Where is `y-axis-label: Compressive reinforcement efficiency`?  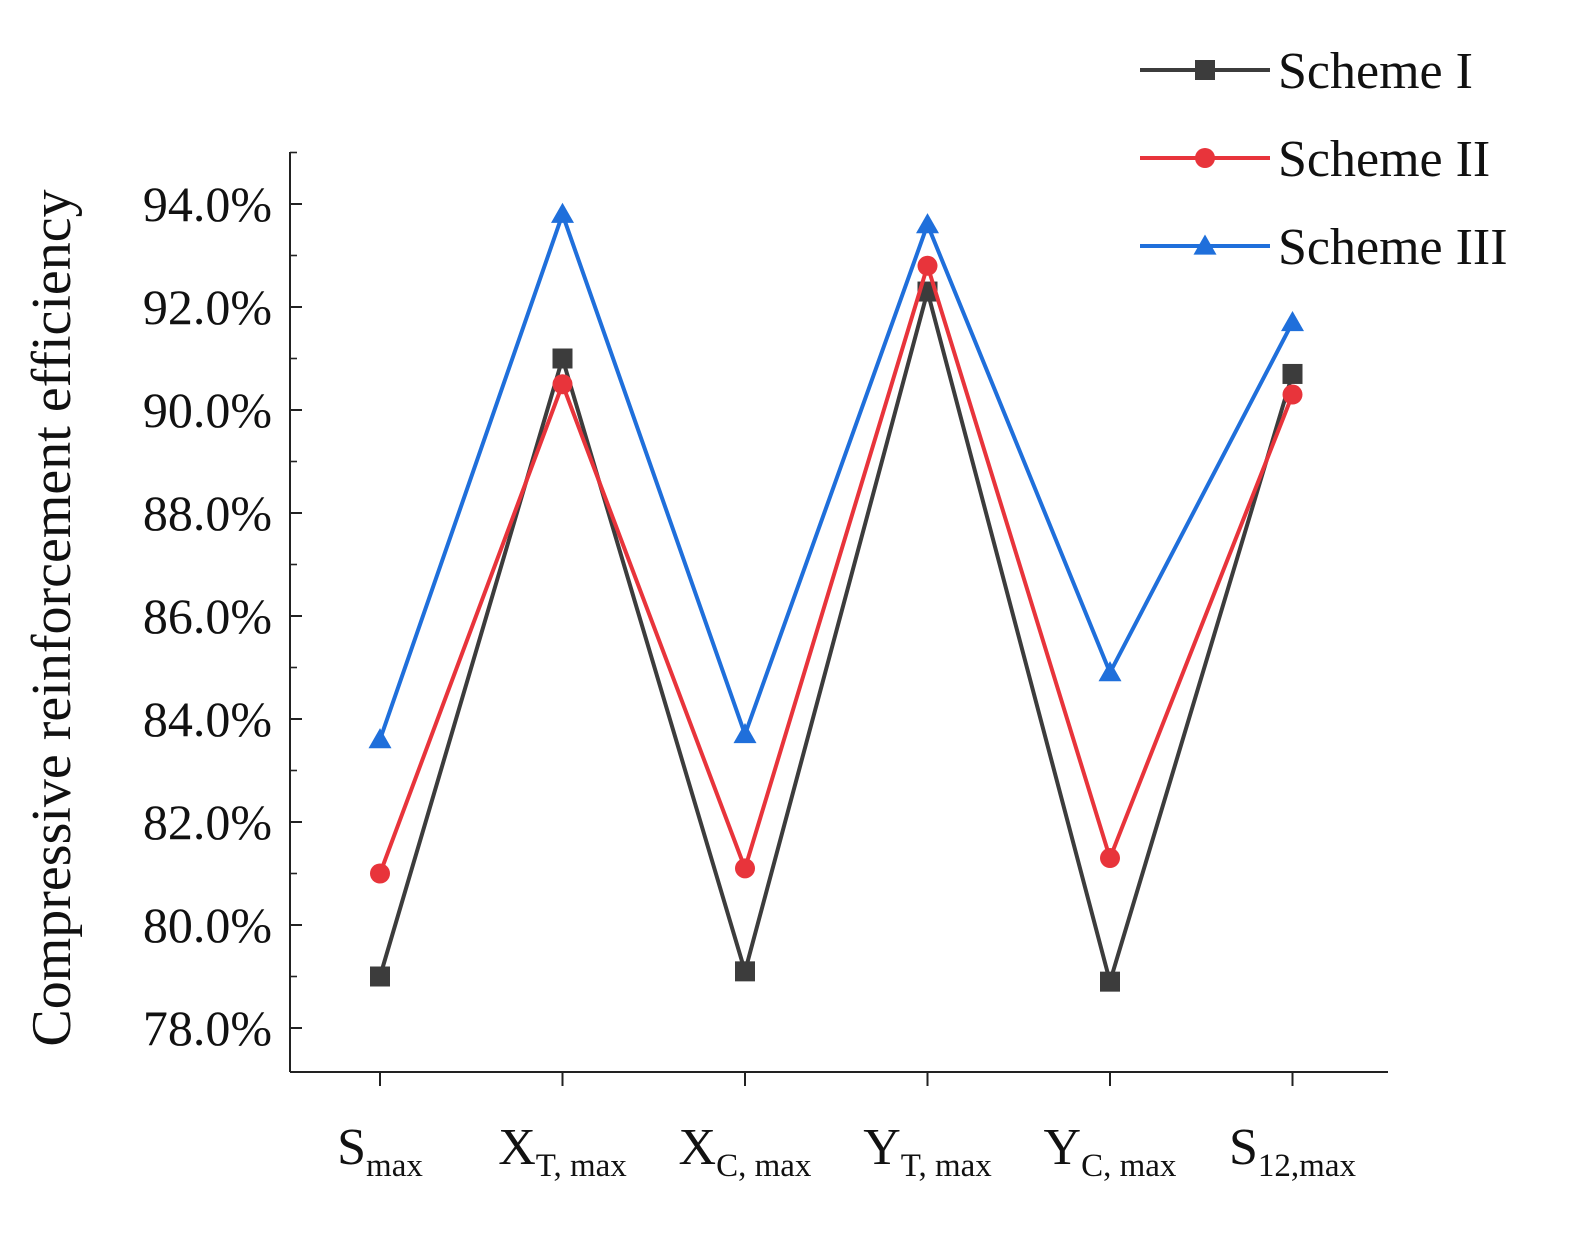 y-axis-label: Compressive reinforcement efficiency is located at coordinates (52, 617).